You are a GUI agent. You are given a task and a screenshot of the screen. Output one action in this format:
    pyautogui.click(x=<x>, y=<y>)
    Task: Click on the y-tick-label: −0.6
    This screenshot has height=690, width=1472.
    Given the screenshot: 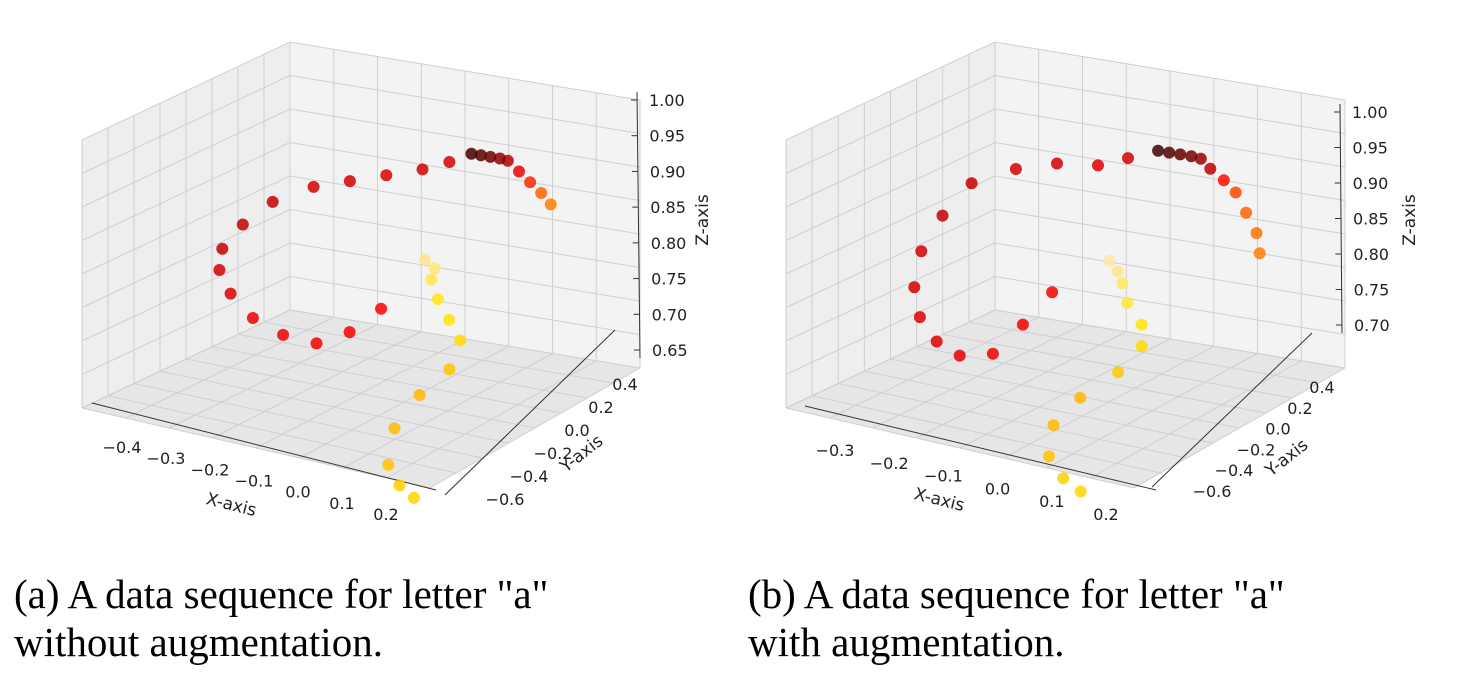 What is the action you would take?
    pyautogui.click(x=1212, y=491)
    